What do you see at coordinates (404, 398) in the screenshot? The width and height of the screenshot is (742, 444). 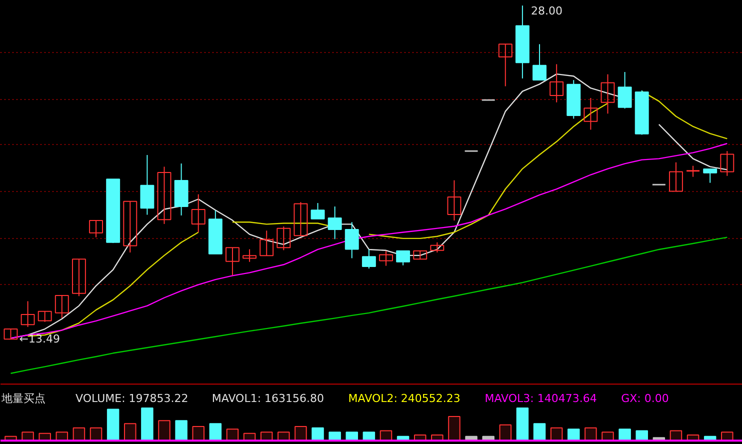 I see `text: MAVOL2: 240552.23` at bounding box center [404, 398].